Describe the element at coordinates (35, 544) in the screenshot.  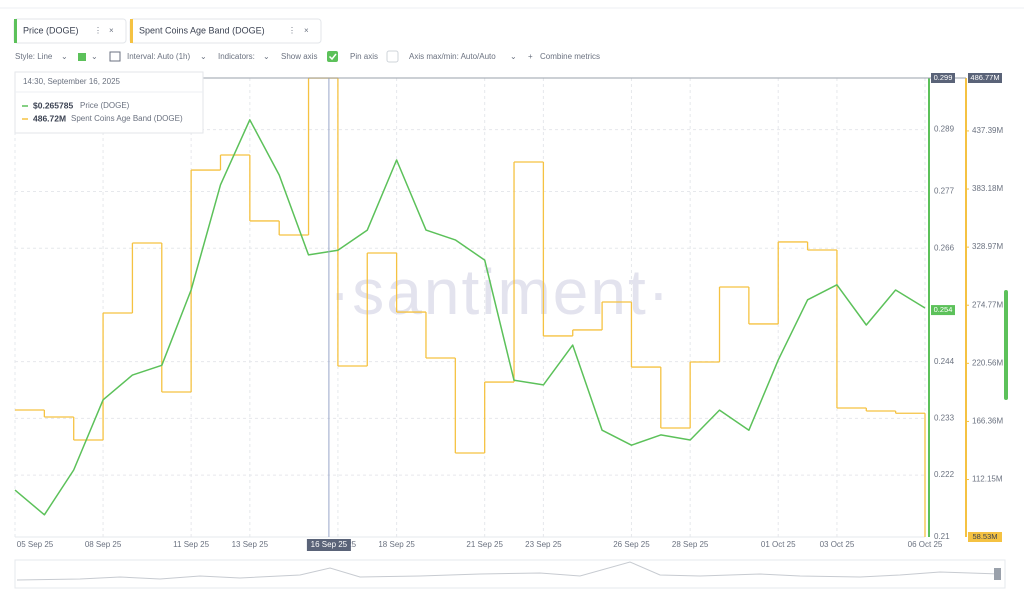
I see `x-tick-label: 05 Sep 25` at that location.